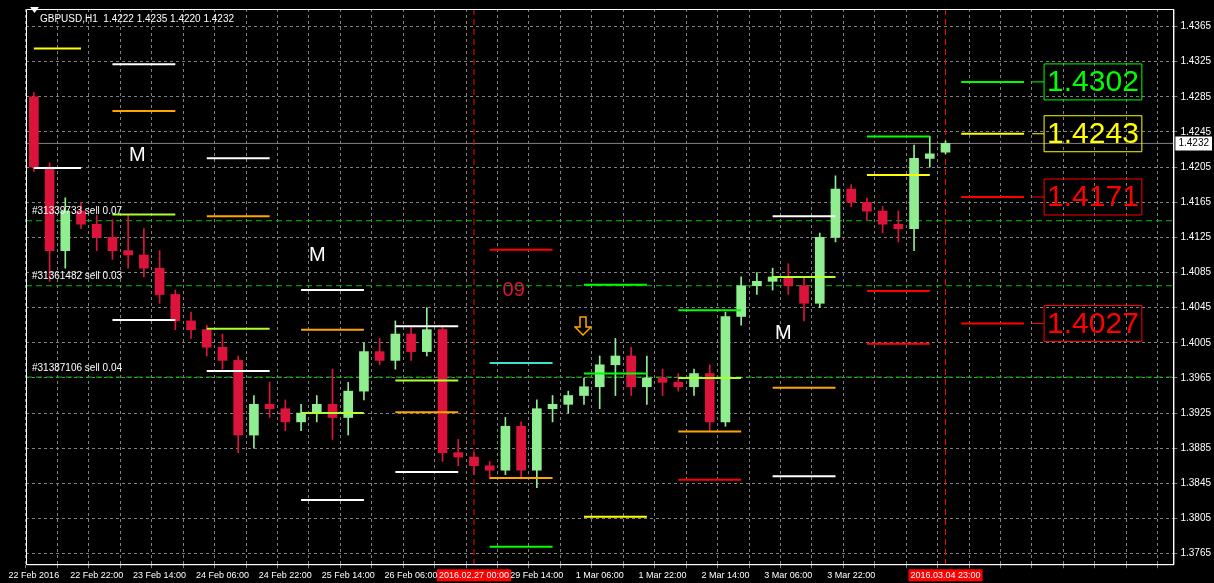  I want to click on legend-label: 1.4302, so click(1093, 81).